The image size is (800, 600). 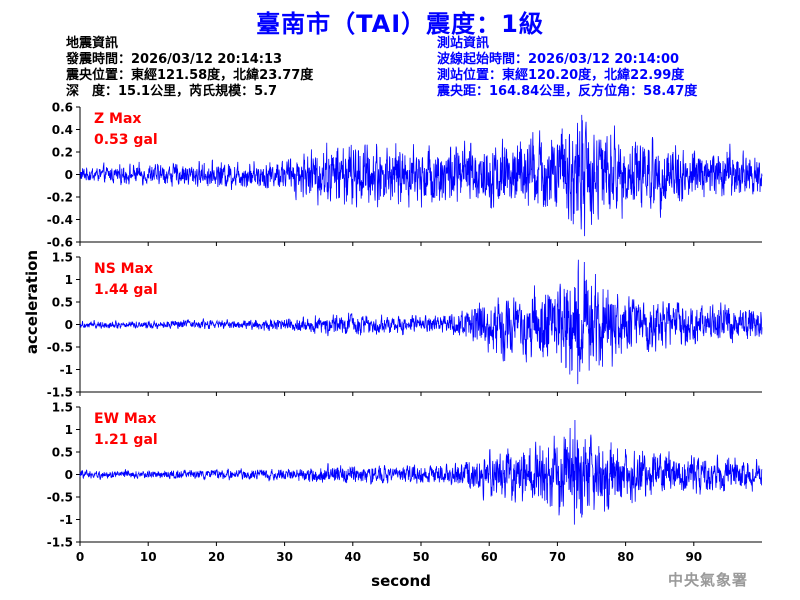 What do you see at coordinates (463, 43) in the screenshot?
I see `station-info-heading: 測站資訊` at bounding box center [463, 43].